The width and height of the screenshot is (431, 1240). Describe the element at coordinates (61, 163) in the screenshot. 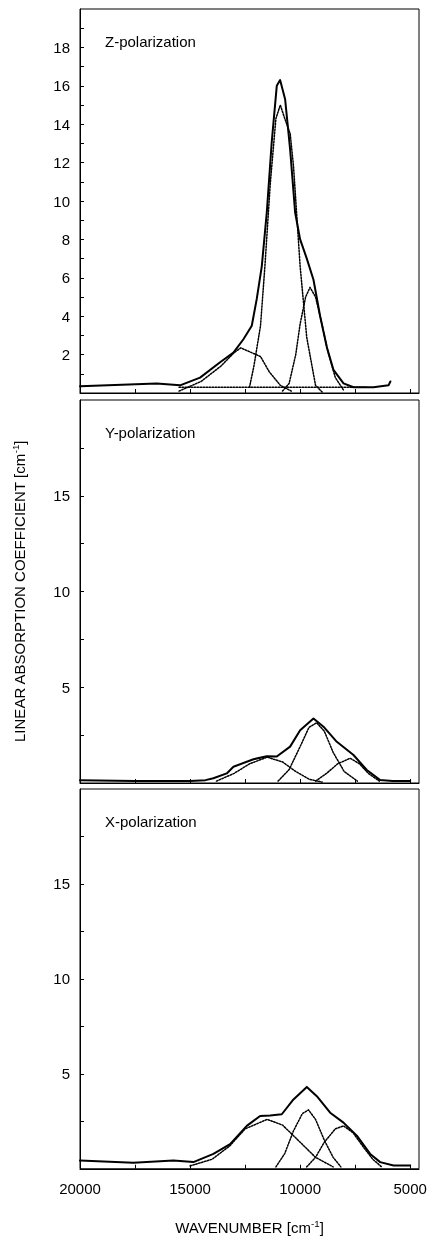

I see `y-tick-label: 12` at that location.